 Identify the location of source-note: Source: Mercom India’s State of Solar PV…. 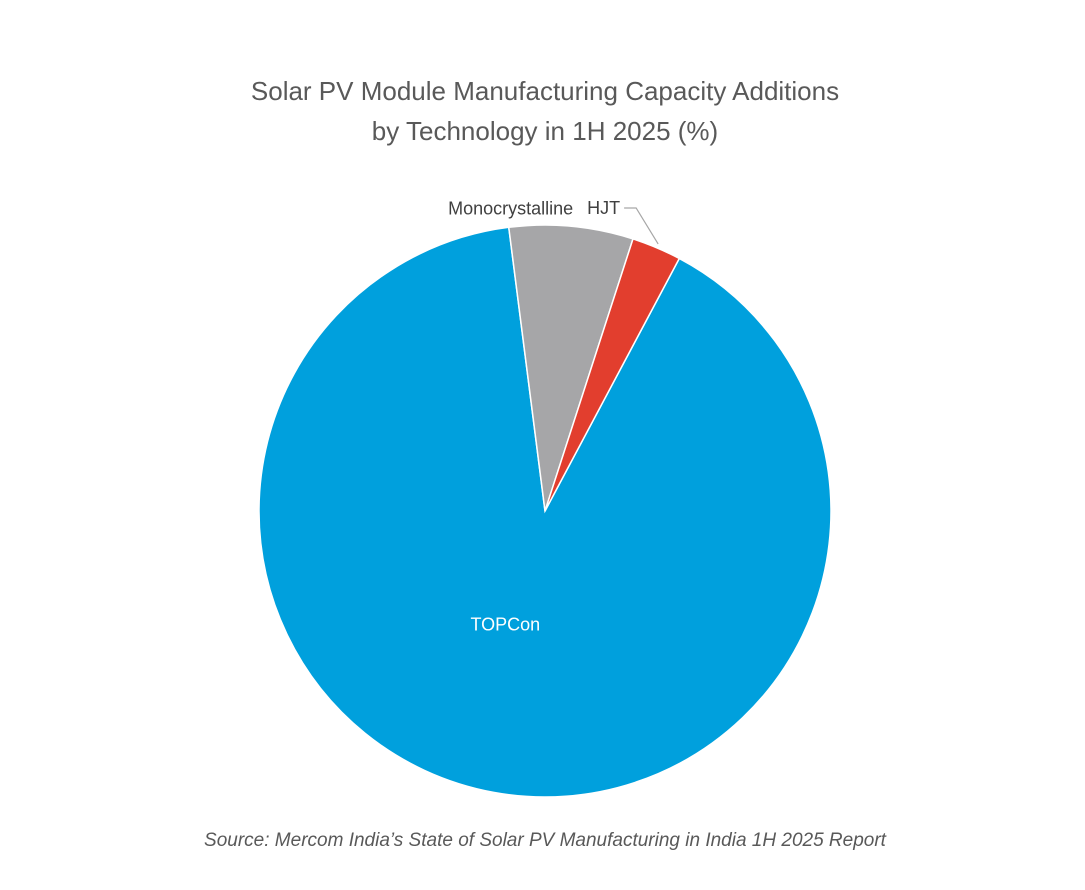
(545, 840).